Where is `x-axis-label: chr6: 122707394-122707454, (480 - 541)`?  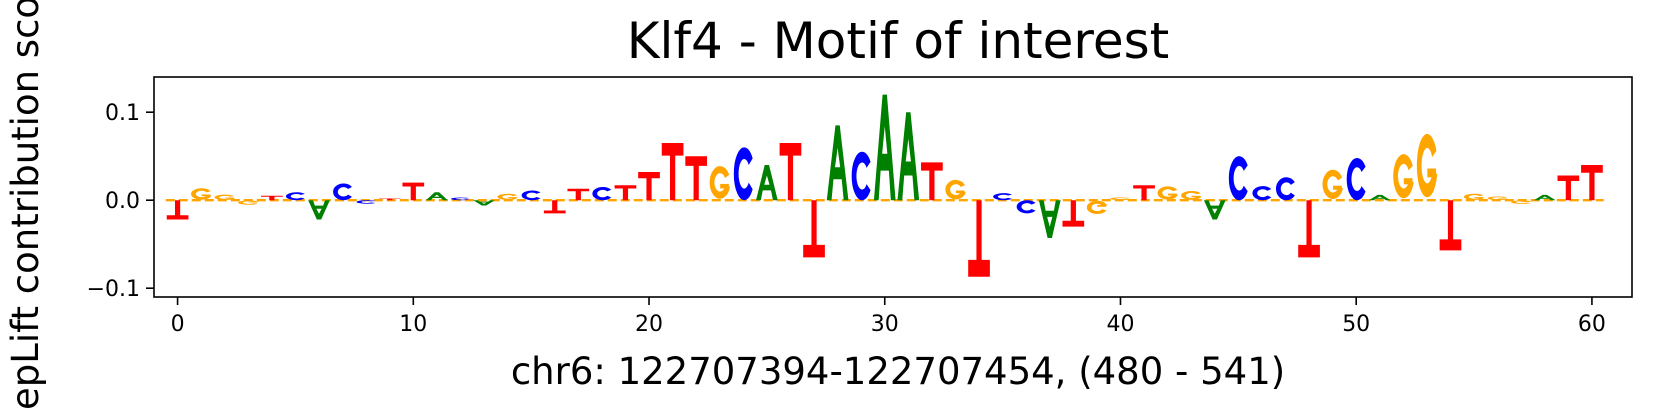 x-axis-label: chr6: 122707394-122707454, (480 - 541) is located at coordinates (898, 371).